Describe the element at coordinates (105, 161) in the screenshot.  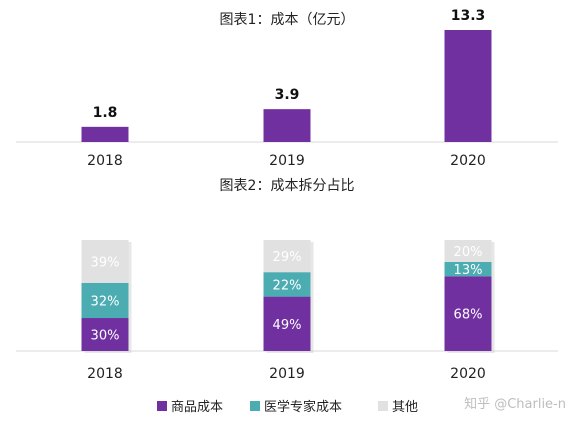
I see `chart1-x-tick-label: 2018` at that location.